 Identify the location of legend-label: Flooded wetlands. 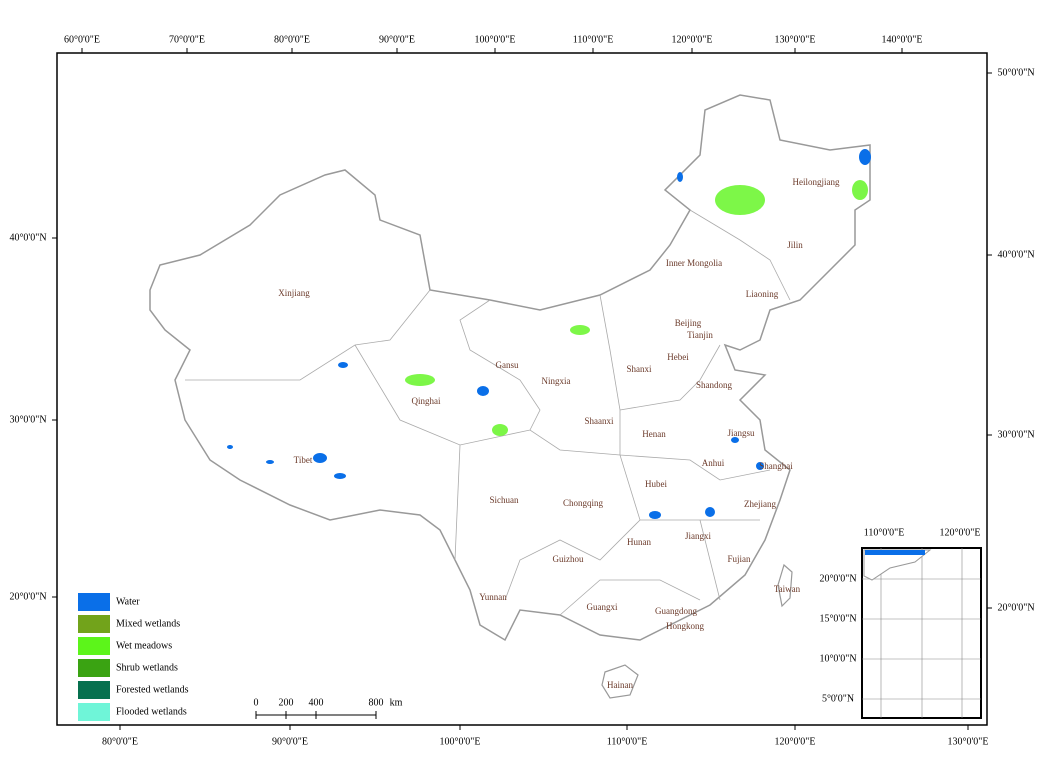
(151, 711).